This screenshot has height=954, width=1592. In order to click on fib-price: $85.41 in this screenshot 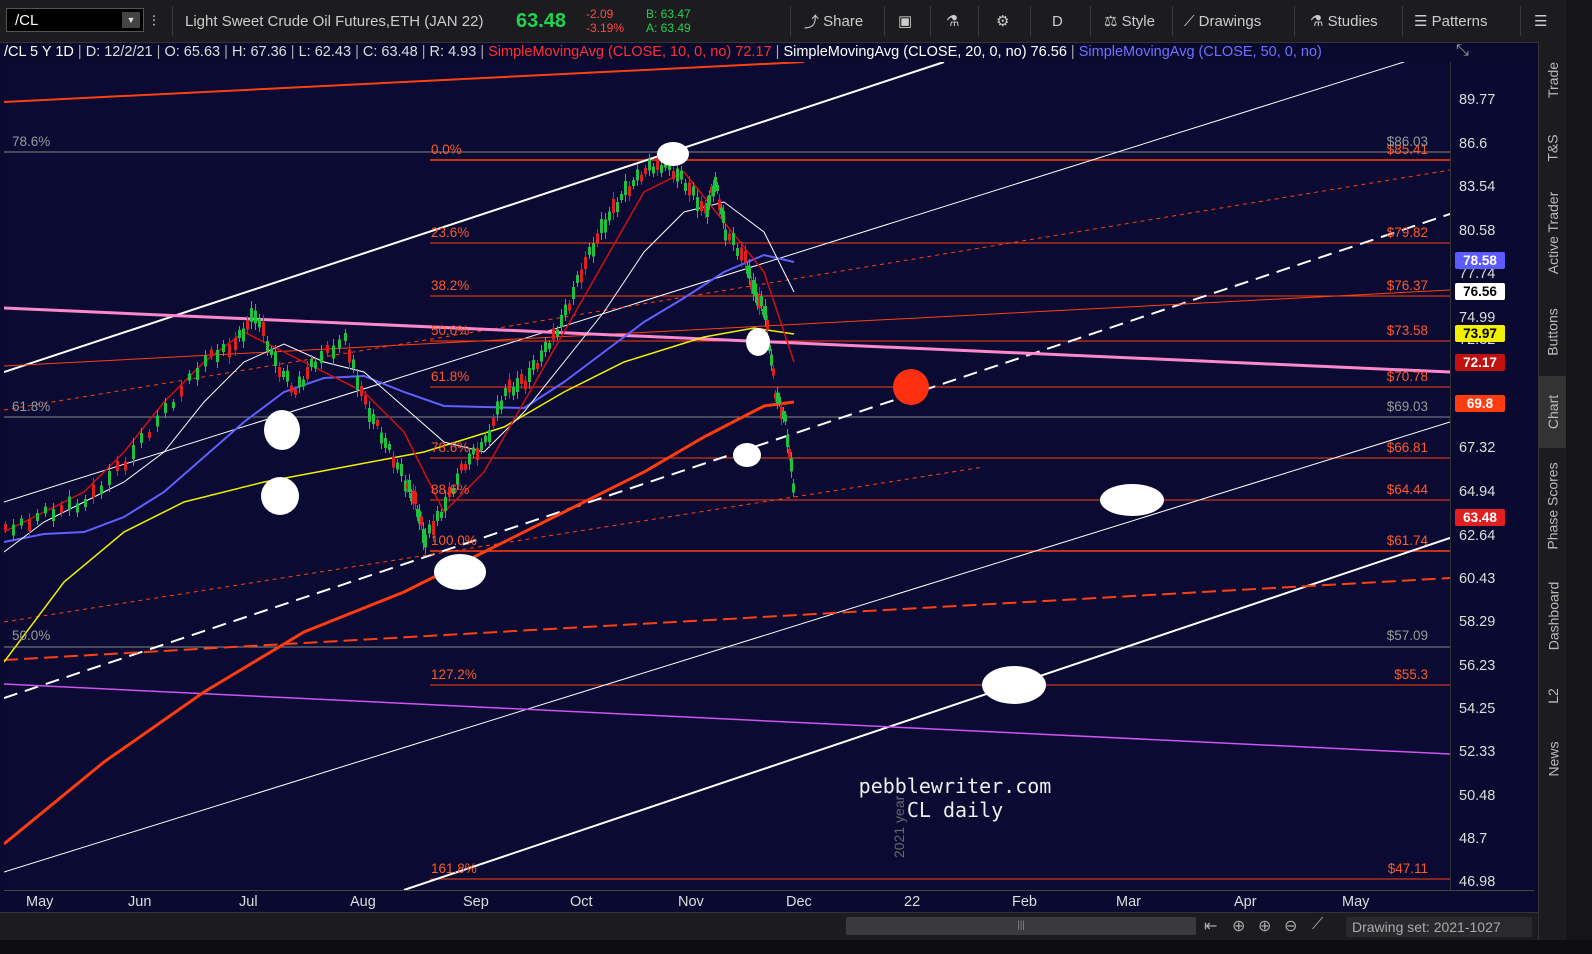, I will do `click(1407, 149)`.